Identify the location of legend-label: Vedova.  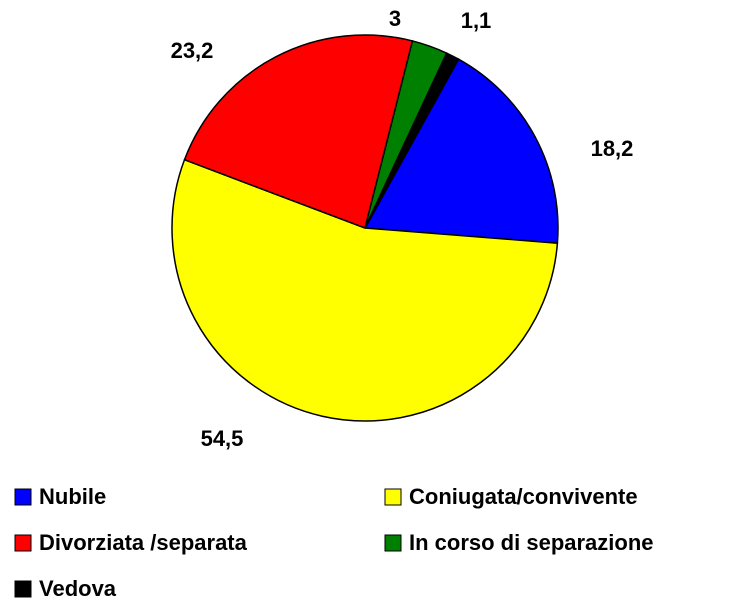
(78, 588).